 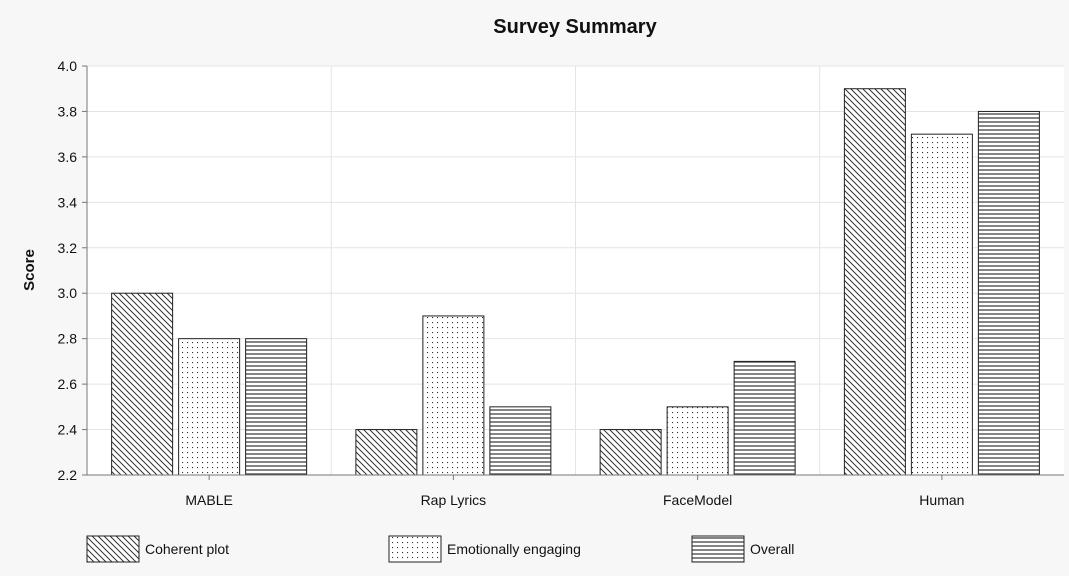 I want to click on bar-coherent-plot-rap-lyrics, so click(x=386, y=452).